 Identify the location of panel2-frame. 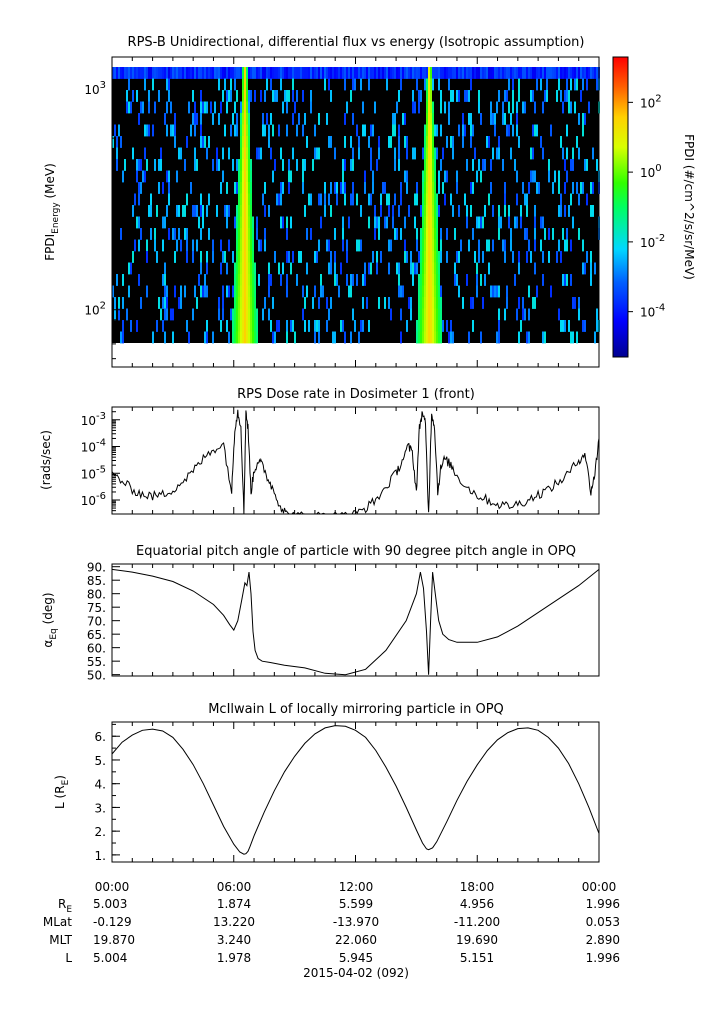
(355, 460).